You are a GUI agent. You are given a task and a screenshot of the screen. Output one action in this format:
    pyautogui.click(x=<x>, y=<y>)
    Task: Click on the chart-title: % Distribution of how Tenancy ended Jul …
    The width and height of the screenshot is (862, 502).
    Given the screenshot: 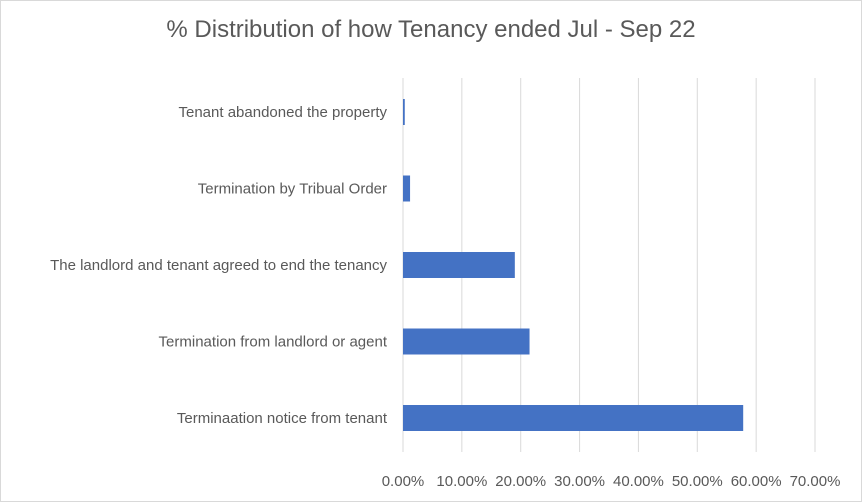 What is the action you would take?
    pyautogui.click(x=431, y=29)
    